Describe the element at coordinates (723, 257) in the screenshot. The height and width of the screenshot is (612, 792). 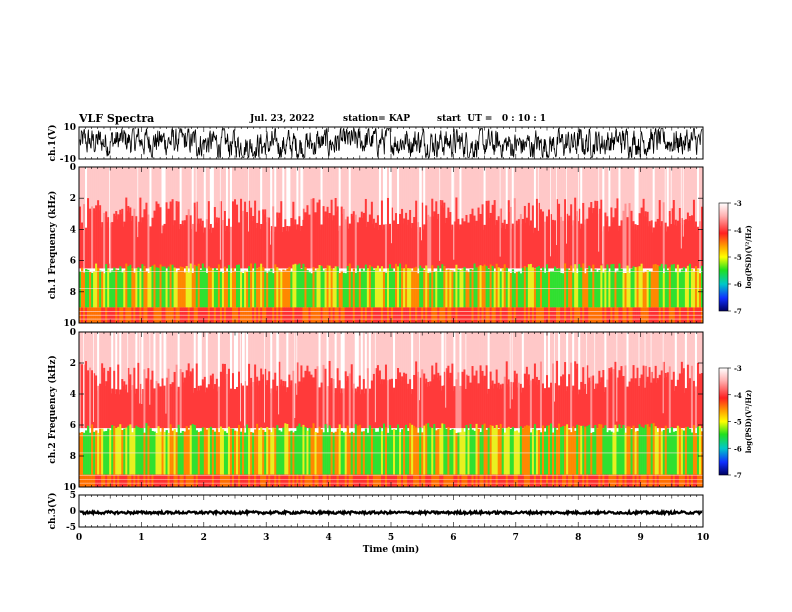
I see `ch1-spectrogram-colorbar` at that location.